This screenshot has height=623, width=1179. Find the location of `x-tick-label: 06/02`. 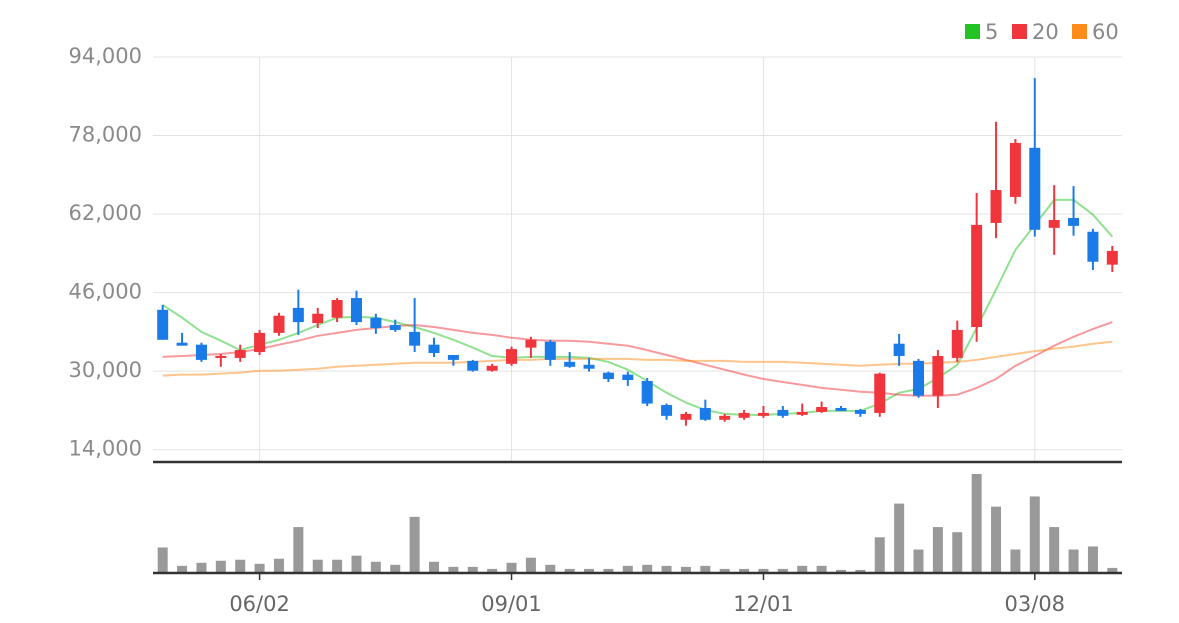

x-tick-label: 06/02 is located at coordinates (259, 604).